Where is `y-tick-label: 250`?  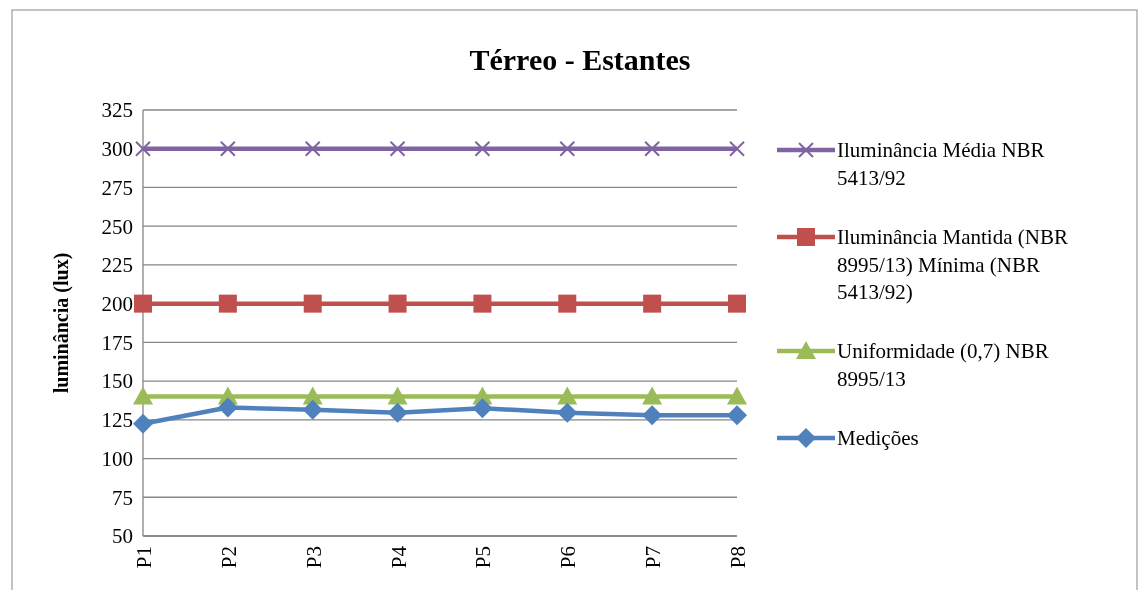 y-tick-label: 250 is located at coordinates (117, 226).